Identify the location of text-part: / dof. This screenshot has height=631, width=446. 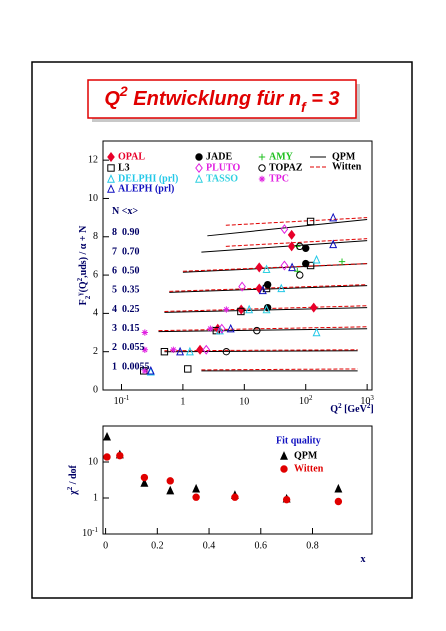
(73, 475).